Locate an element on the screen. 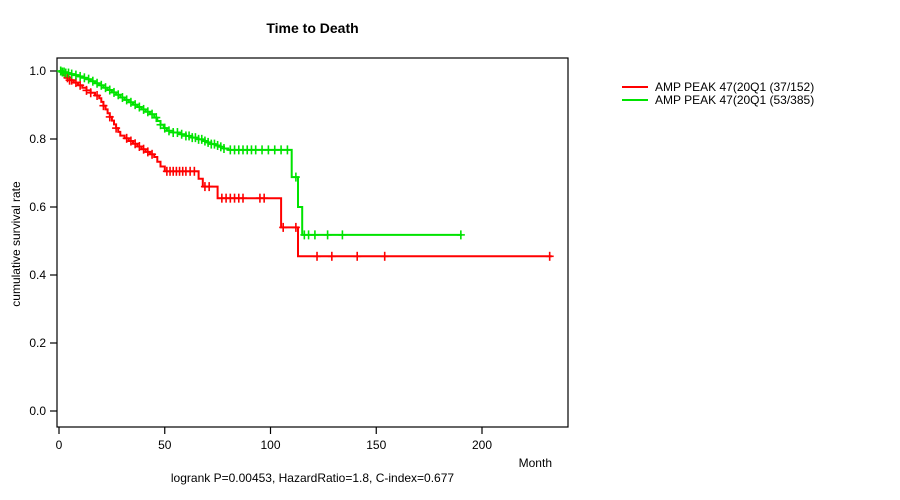 The height and width of the screenshot is (500, 900). y-axis-tick-label: 0.4 is located at coordinates (37, 275).